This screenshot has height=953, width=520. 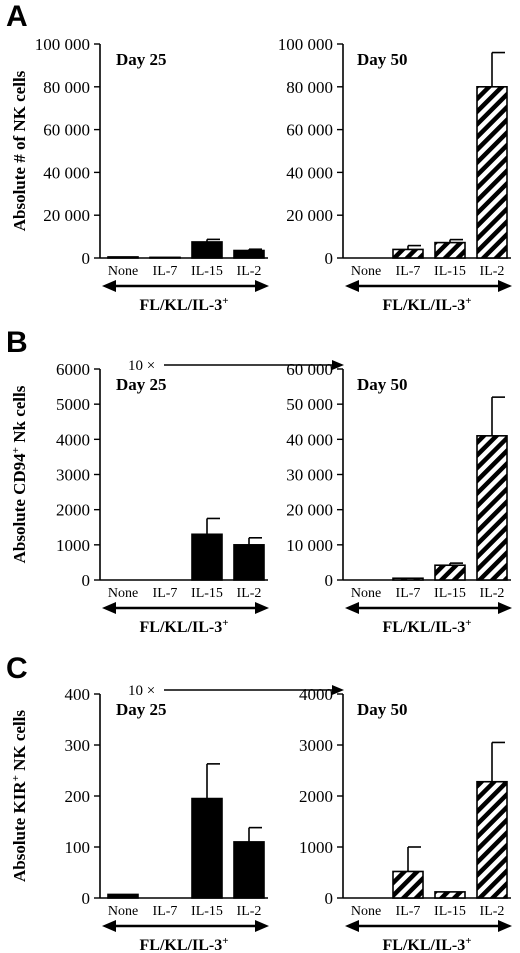 What do you see at coordinates (17, 16) in the screenshot?
I see `panel-letter-a: A` at bounding box center [17, 16].